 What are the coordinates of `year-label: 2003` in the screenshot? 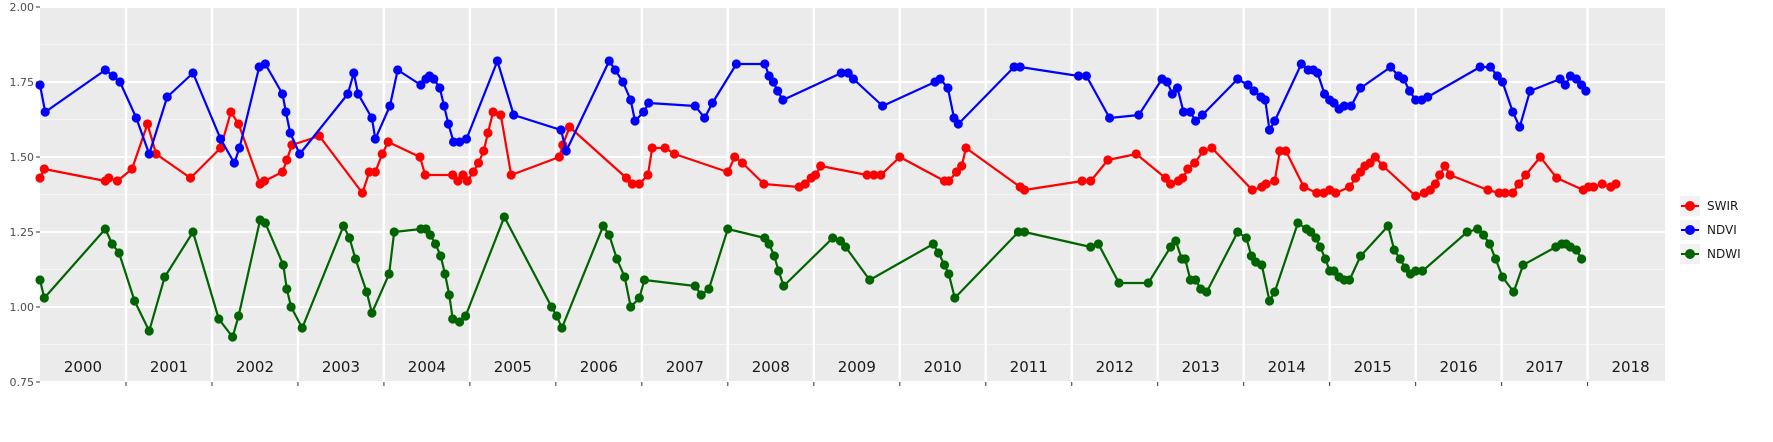 It's located at (341, 367).